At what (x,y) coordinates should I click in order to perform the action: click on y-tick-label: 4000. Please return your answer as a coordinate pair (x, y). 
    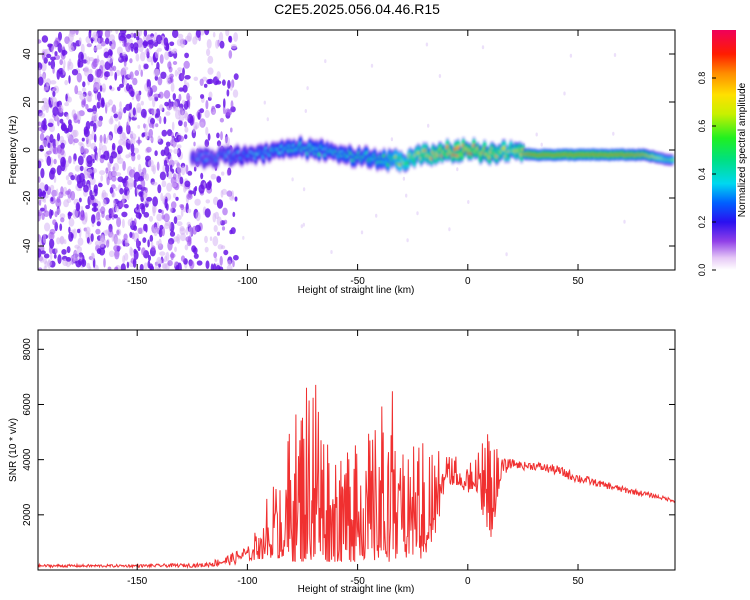
    Looking at the image, I should click on (27, 459).